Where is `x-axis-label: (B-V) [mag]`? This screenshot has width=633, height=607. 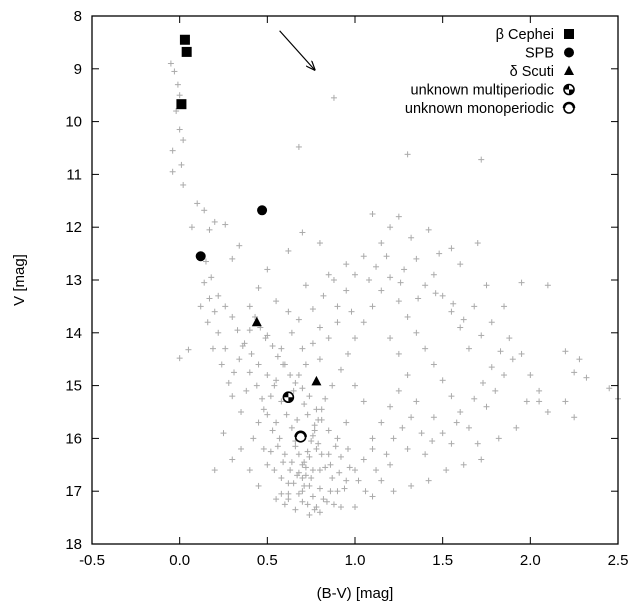 x-axis-label: (B-V) [mag] is located at coordinates (355, 593).